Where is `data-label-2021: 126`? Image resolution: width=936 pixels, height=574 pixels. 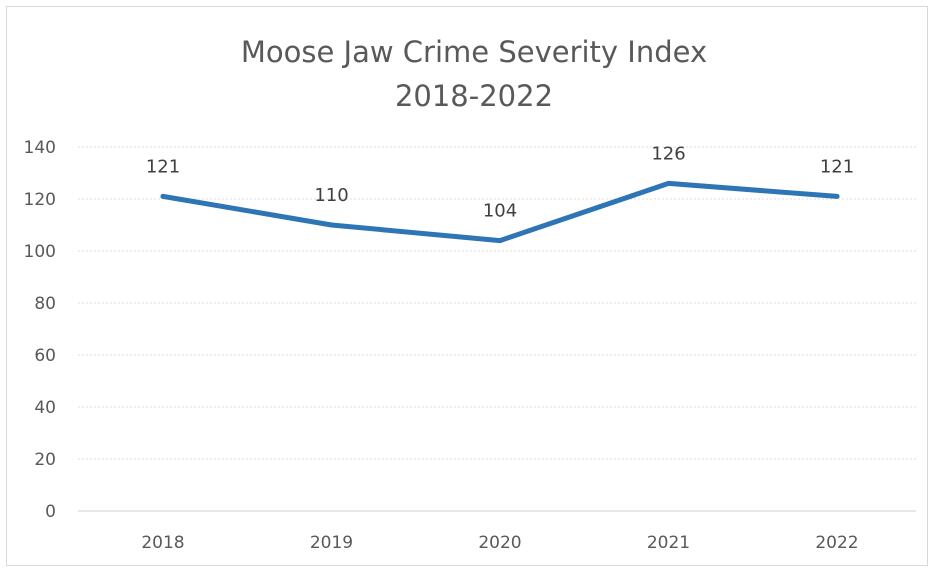 data-label-2021: 126 is located at coordinates (668, 153).